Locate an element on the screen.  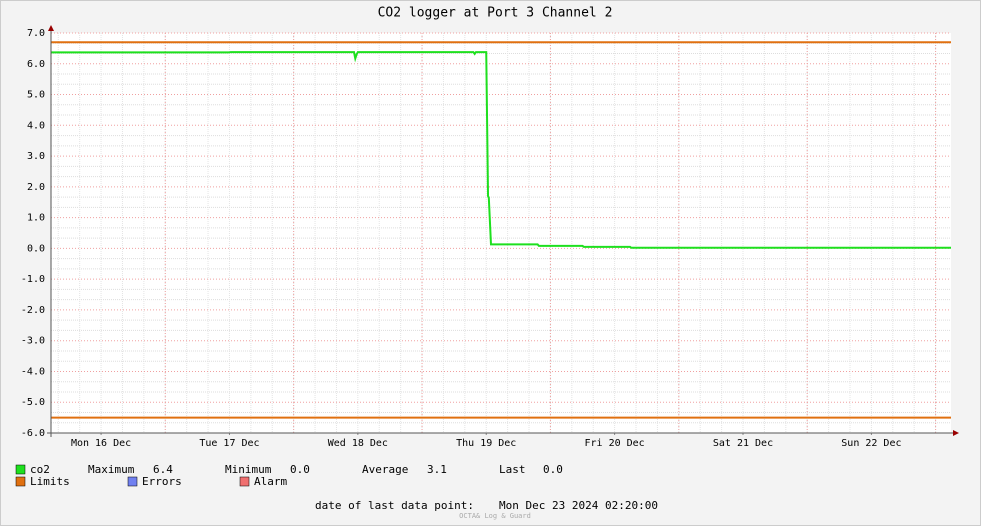
y-tick-label: -4.0 is located at coordinates (33, 371).